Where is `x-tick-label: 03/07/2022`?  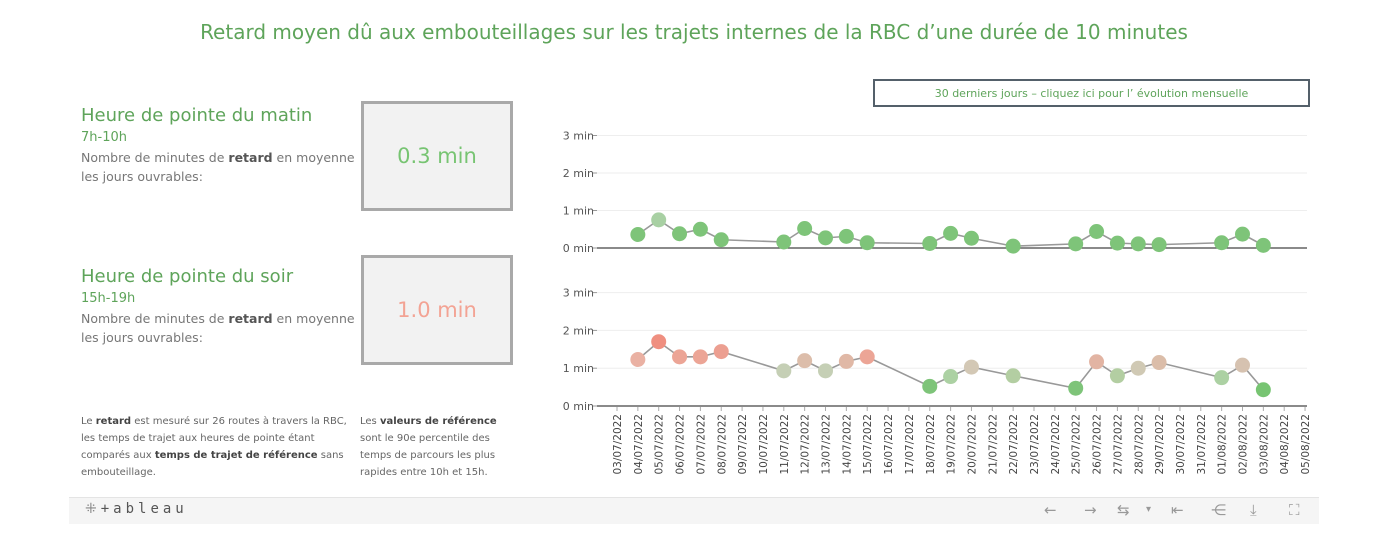 x-tick-label: 03/07/2022 is located at coordinates (618, 444).